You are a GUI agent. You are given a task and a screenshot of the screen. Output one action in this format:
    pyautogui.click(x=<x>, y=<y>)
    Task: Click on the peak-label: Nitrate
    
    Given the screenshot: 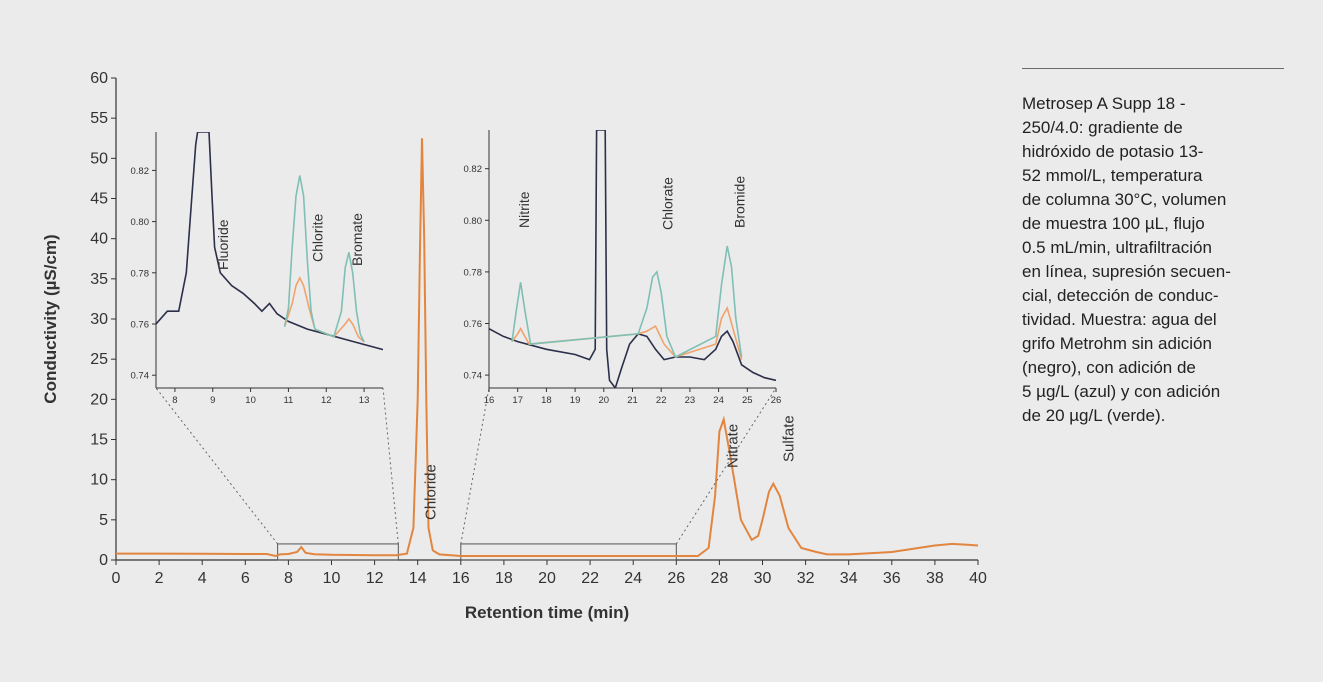 What is the action you would take?
    pyautogui.click(x=732, y=446)
    